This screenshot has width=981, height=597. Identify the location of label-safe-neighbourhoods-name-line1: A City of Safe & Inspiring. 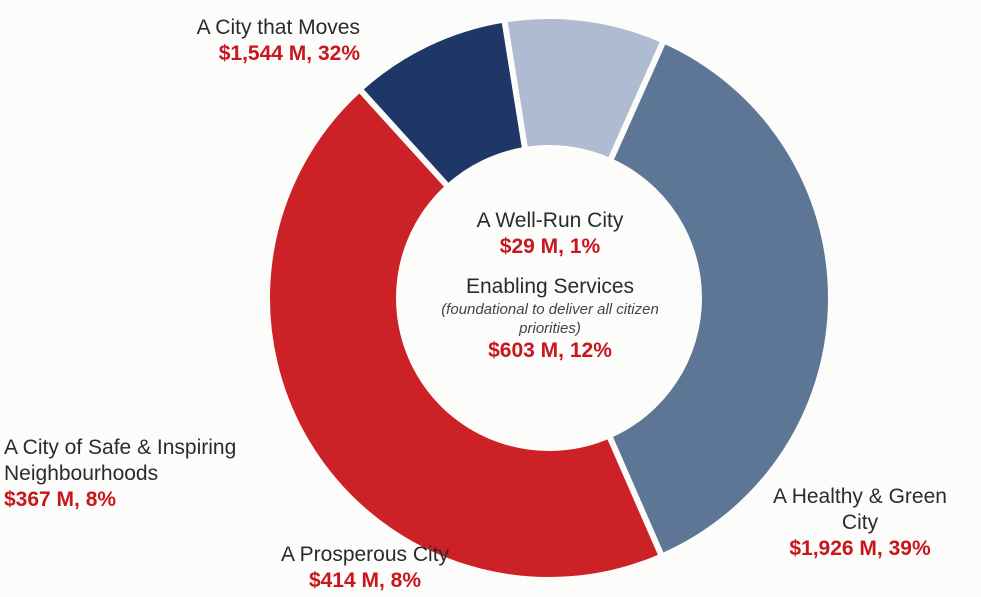
(120, 447).